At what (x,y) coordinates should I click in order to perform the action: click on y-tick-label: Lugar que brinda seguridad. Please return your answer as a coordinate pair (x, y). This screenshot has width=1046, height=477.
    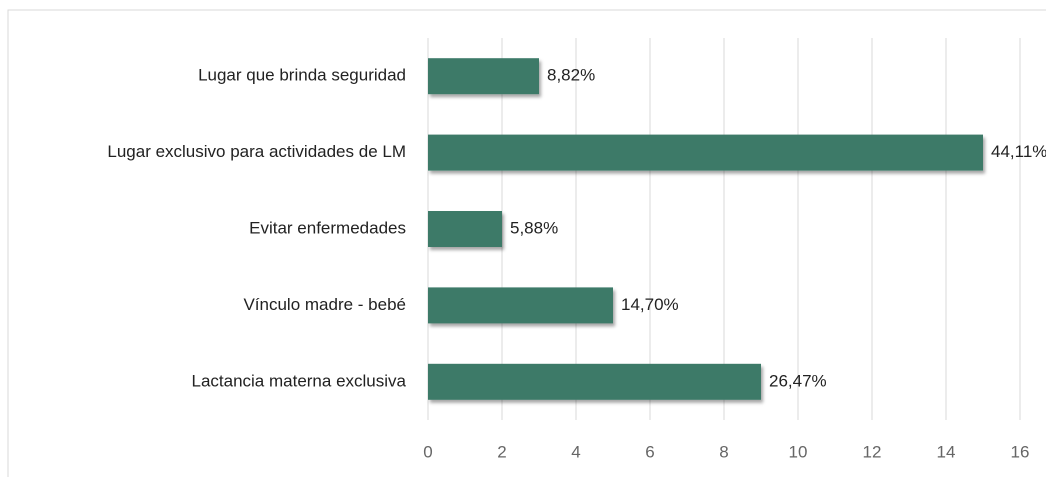
    Looking at the image, I should click on (302, 75).